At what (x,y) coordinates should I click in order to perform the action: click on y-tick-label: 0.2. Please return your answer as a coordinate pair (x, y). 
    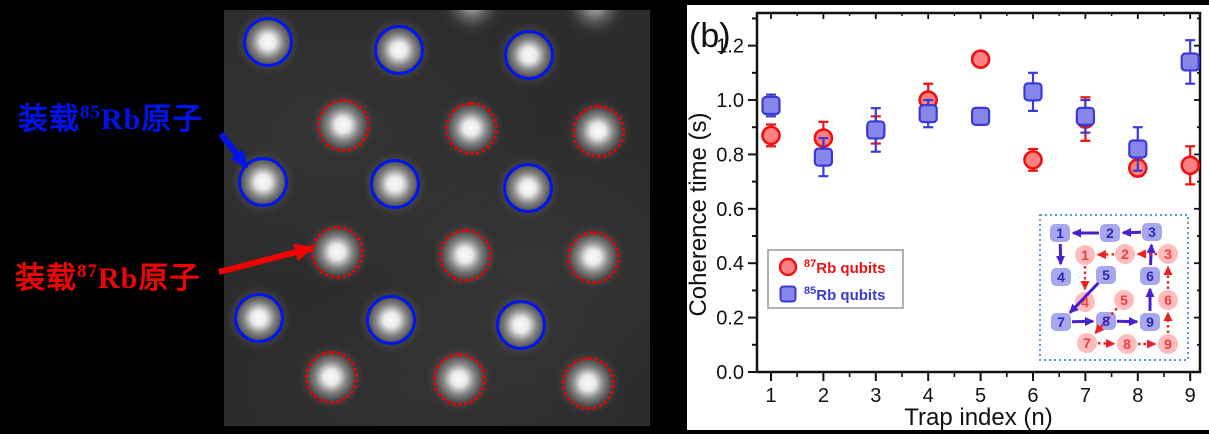
    Looking at the image, I should click on (730, 319).